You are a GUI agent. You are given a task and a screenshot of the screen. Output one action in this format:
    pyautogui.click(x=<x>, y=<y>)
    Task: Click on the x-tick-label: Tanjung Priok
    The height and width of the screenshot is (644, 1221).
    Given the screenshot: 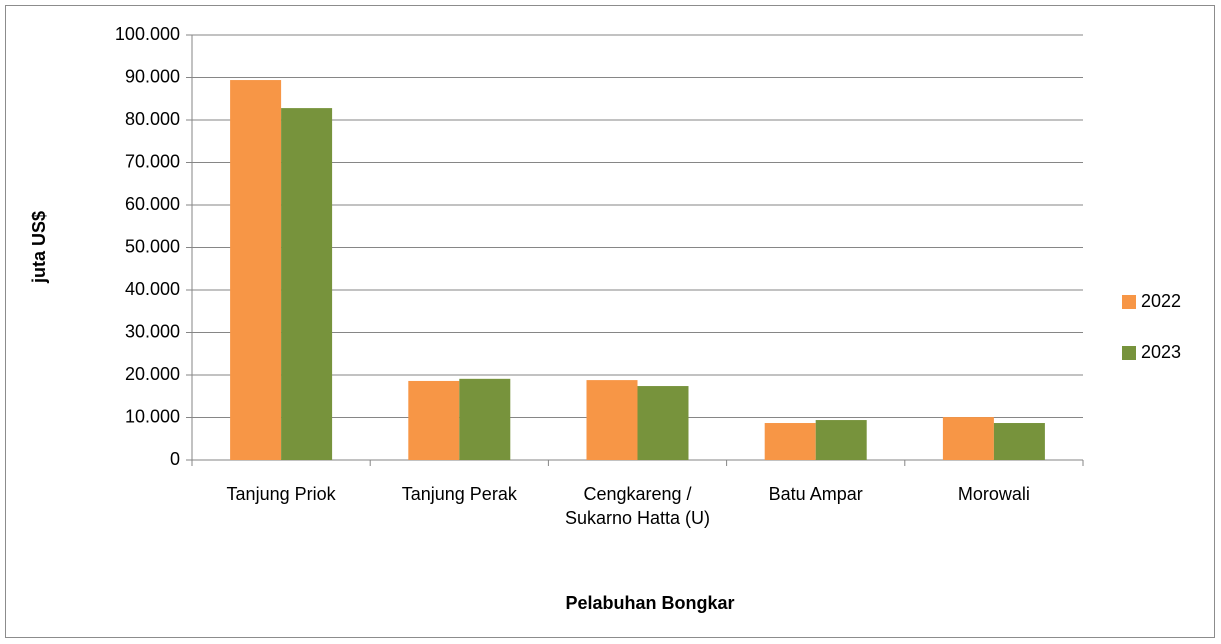 What is the action you would take?
    pyautogui.click(x=281, y=494)
    